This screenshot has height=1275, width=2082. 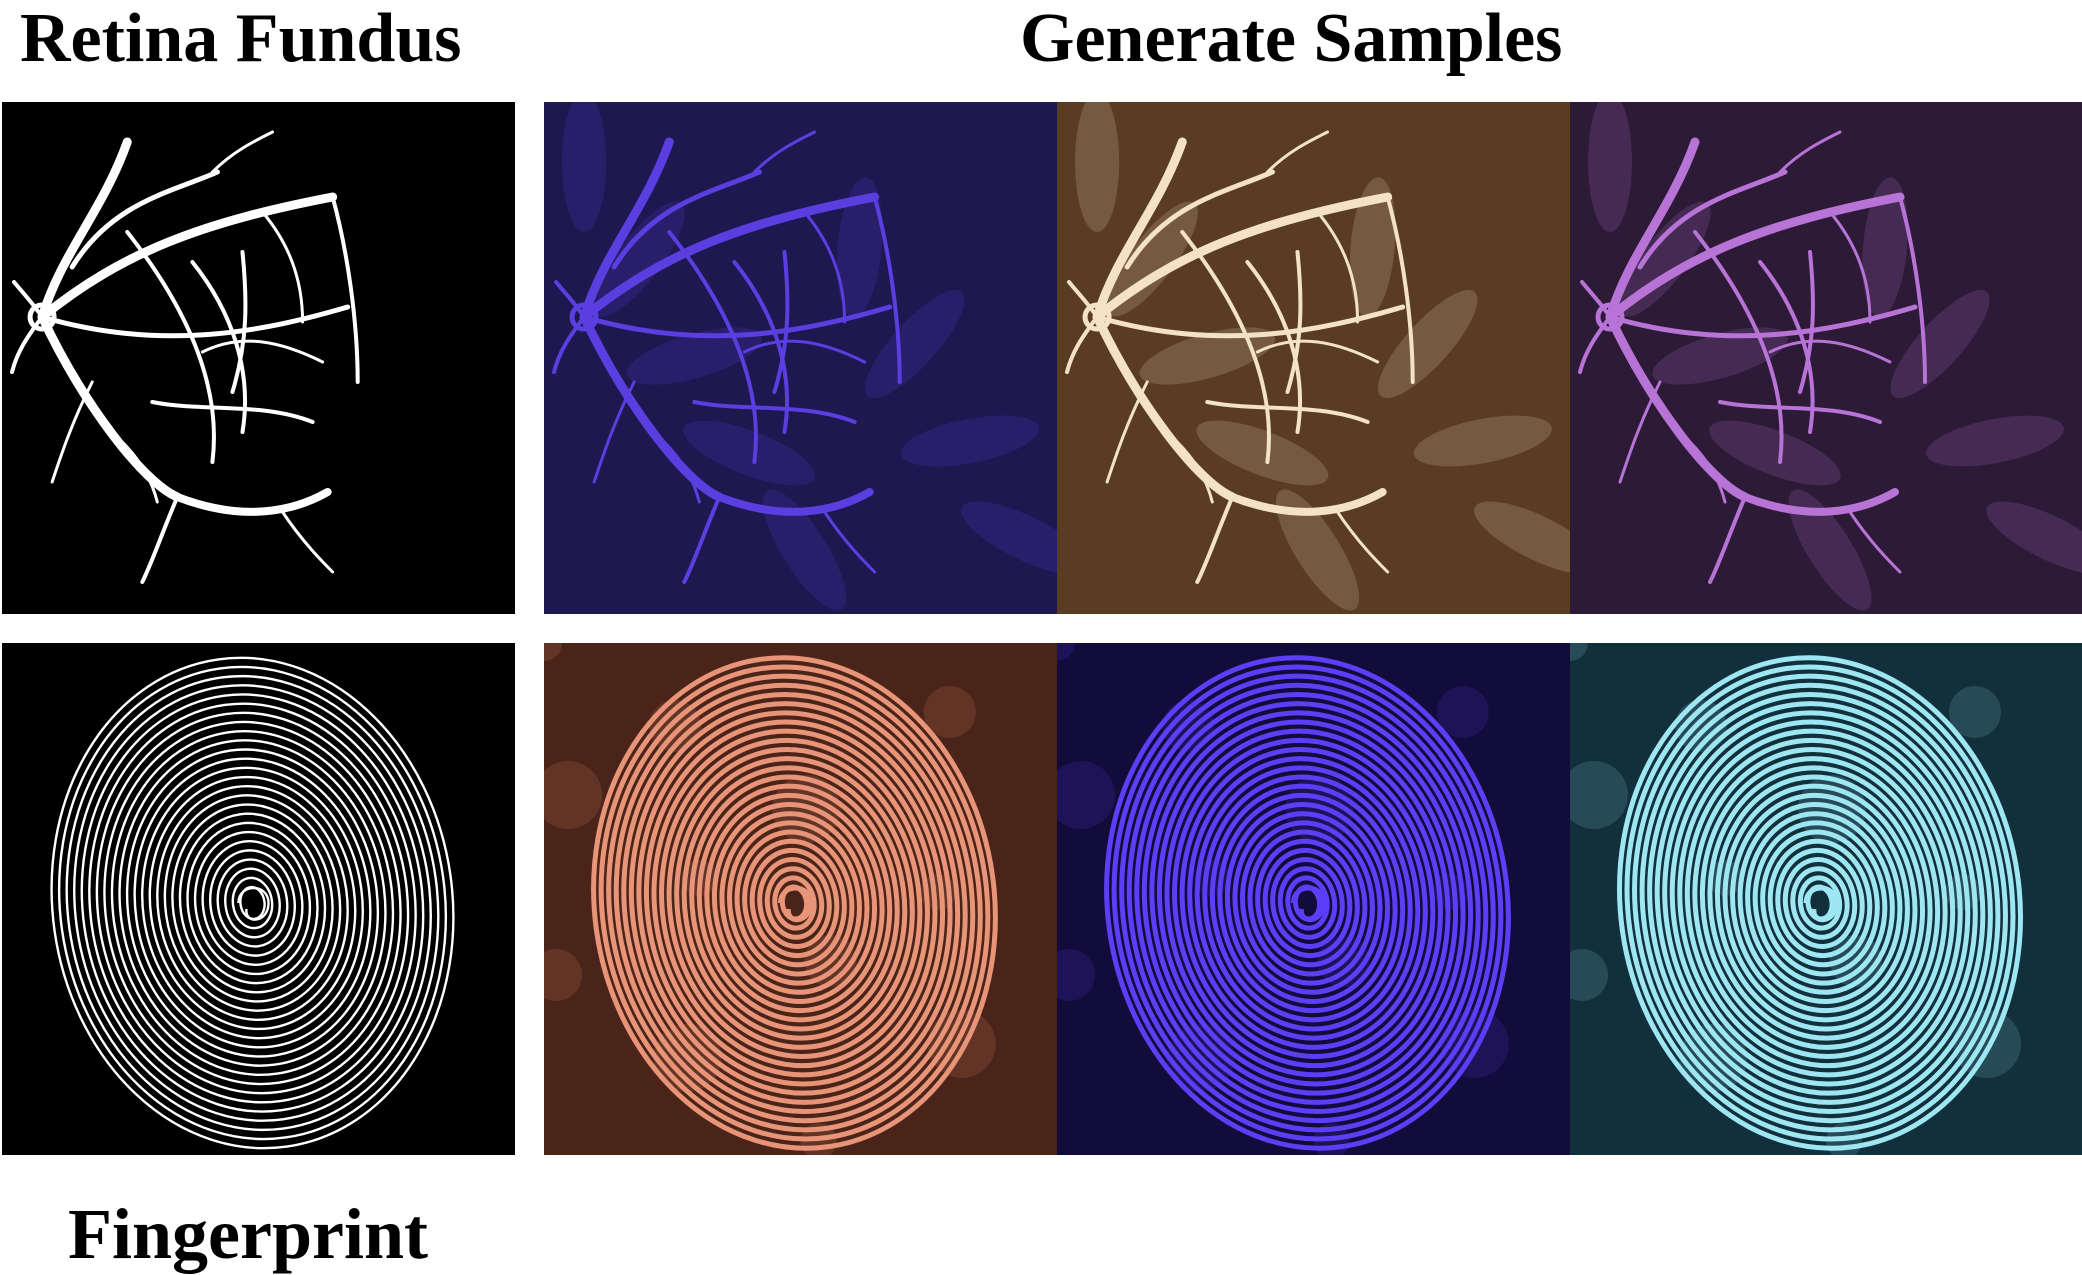 I want to click on retina-sample-3-image, so click(x=1826, y=358).